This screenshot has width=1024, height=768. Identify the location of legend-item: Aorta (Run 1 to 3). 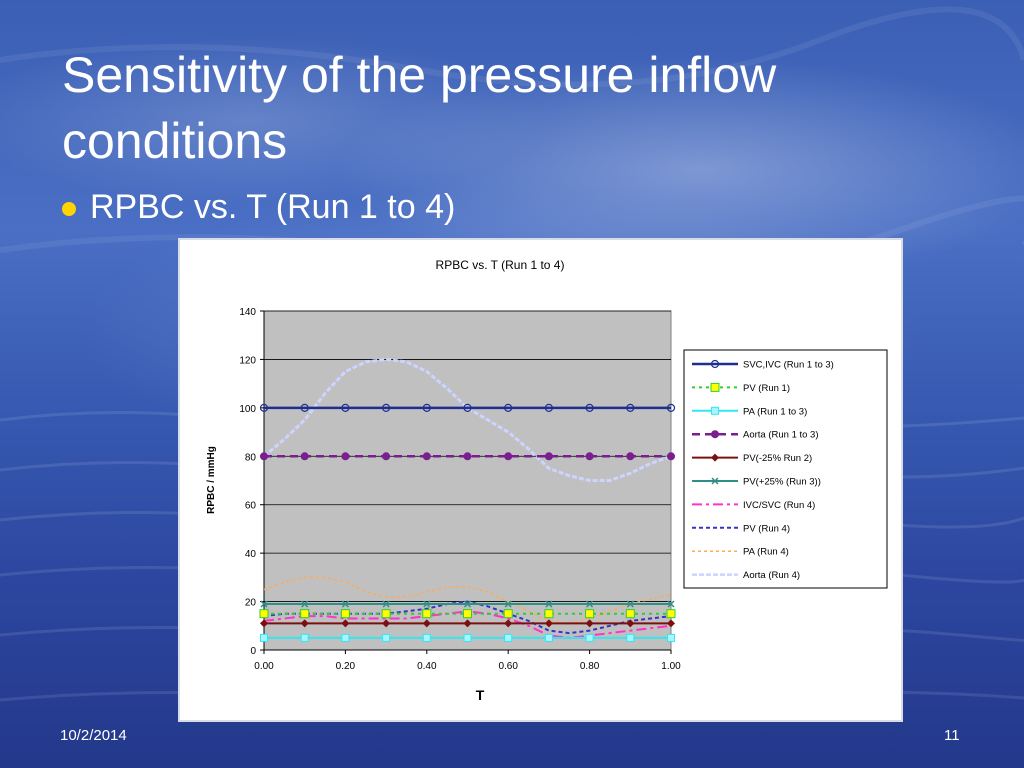
(755, 435).